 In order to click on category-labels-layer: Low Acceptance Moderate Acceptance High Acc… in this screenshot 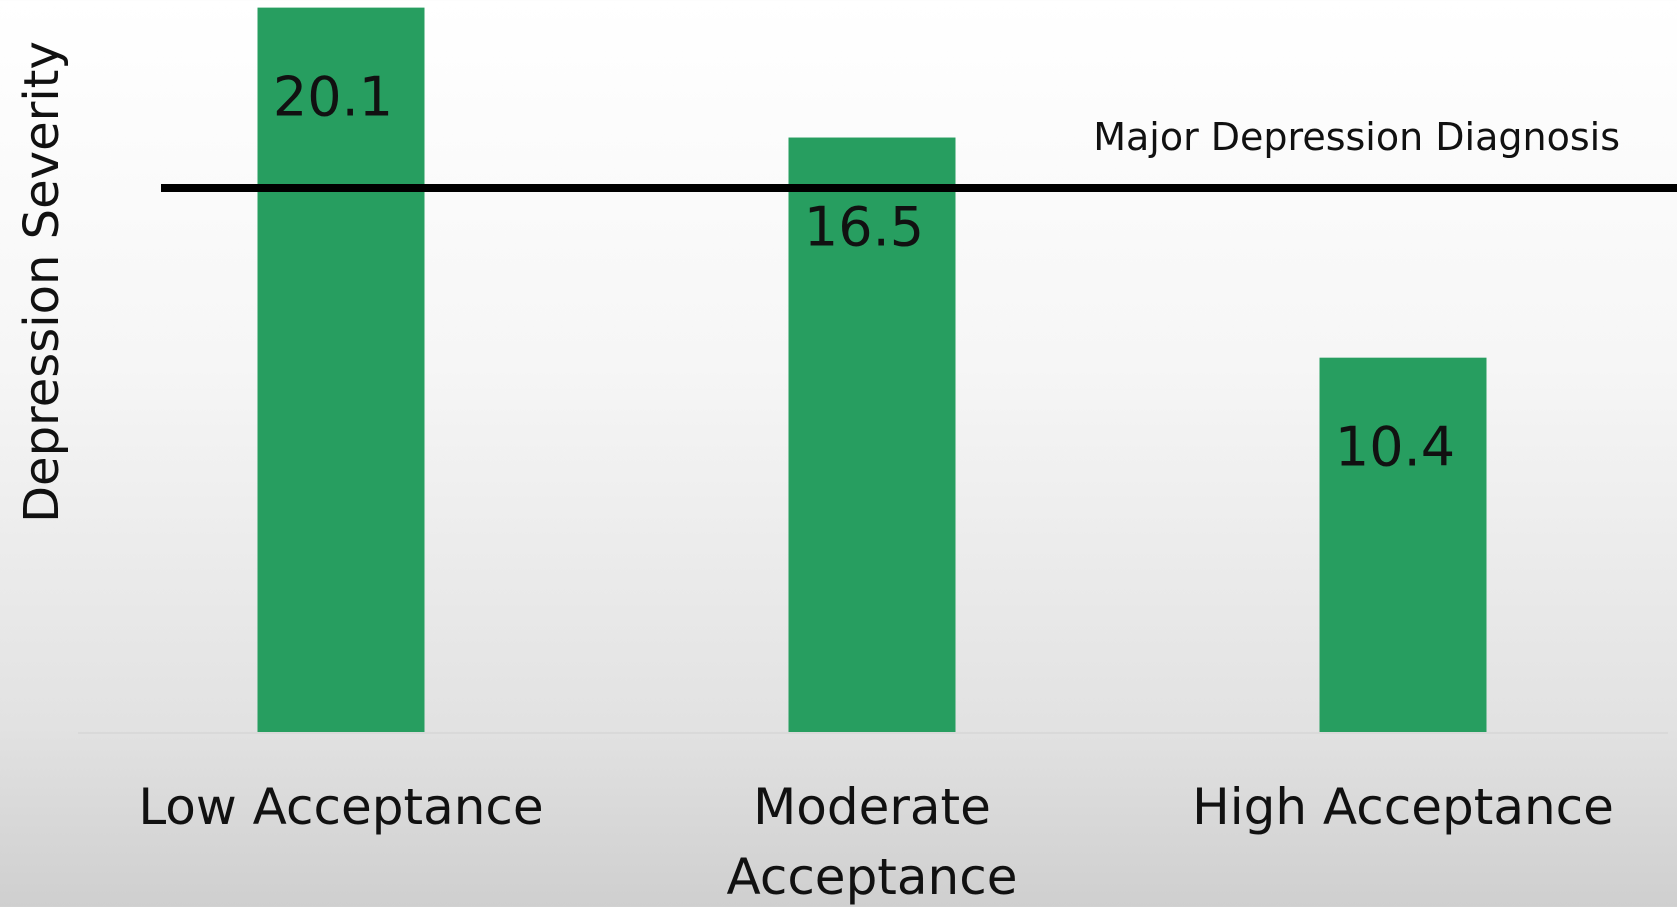, I will do `click(876, 842)`.